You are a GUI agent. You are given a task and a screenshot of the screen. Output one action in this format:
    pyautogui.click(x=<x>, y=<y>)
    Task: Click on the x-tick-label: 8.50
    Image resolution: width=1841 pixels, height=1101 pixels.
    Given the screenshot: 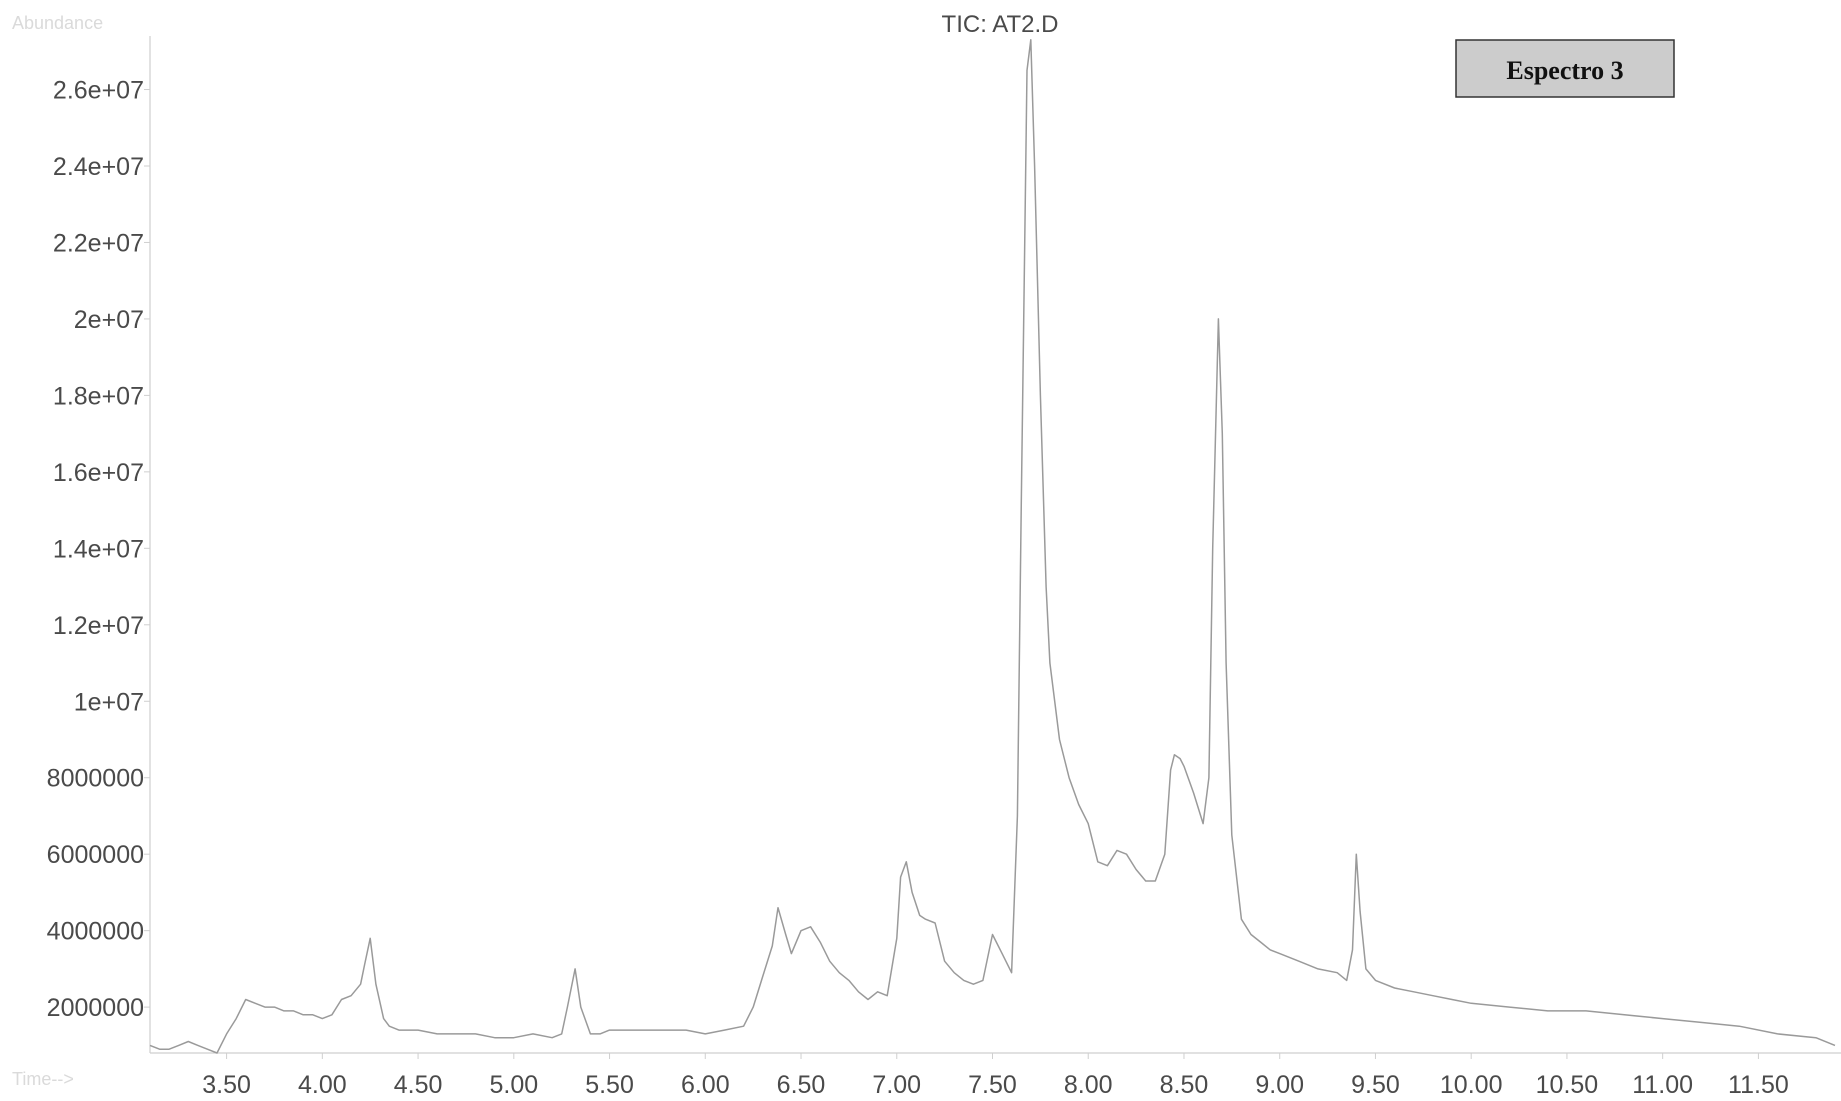 What is the action you would take?
    pyautogui.click(x=1184, y=1085)
    